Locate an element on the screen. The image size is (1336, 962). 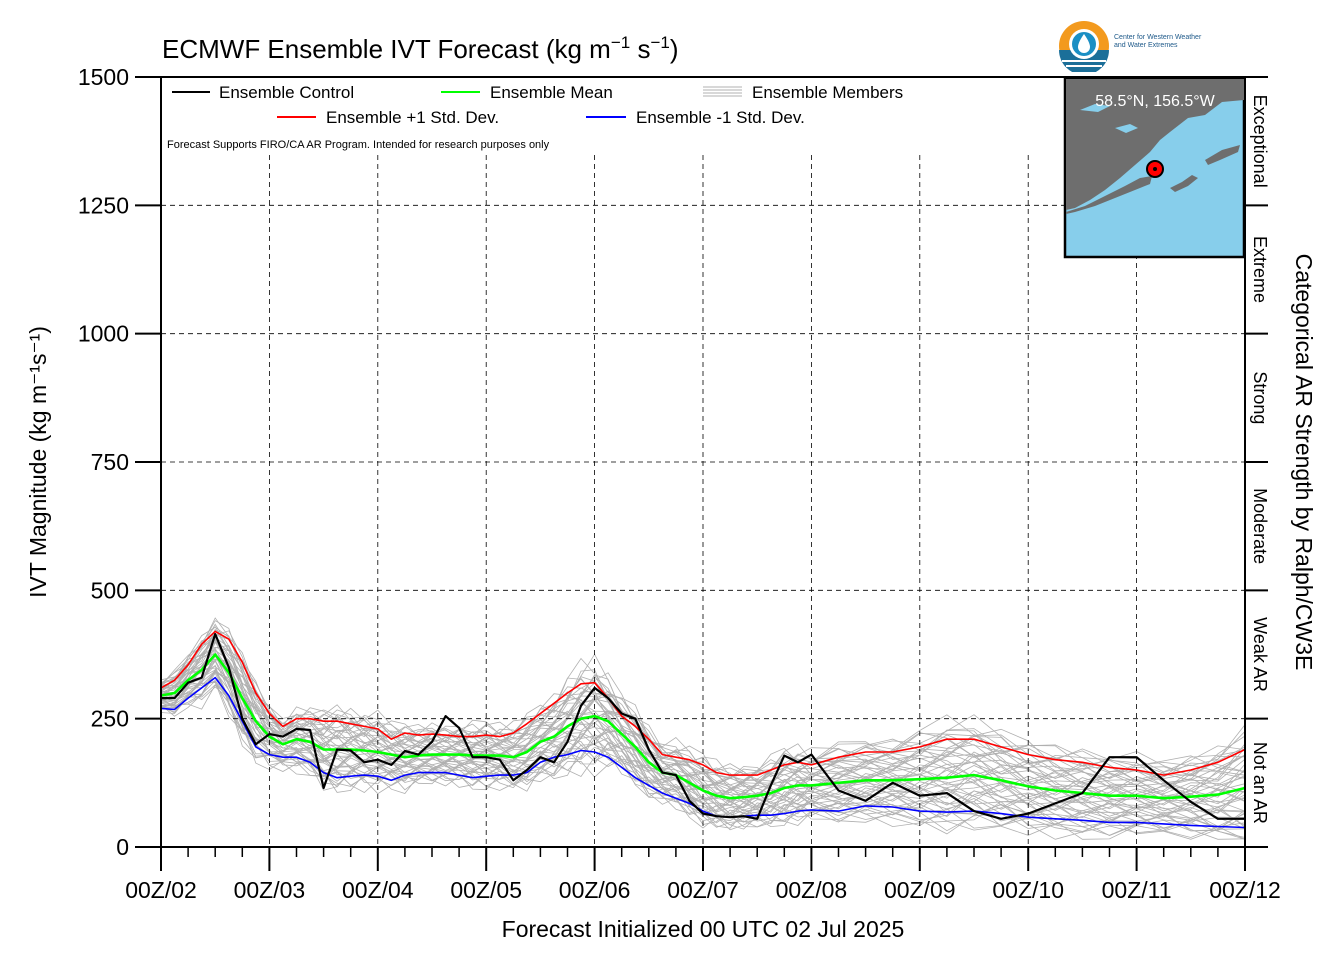
category-label: Exceptional is located at coordinates (1260, 141).